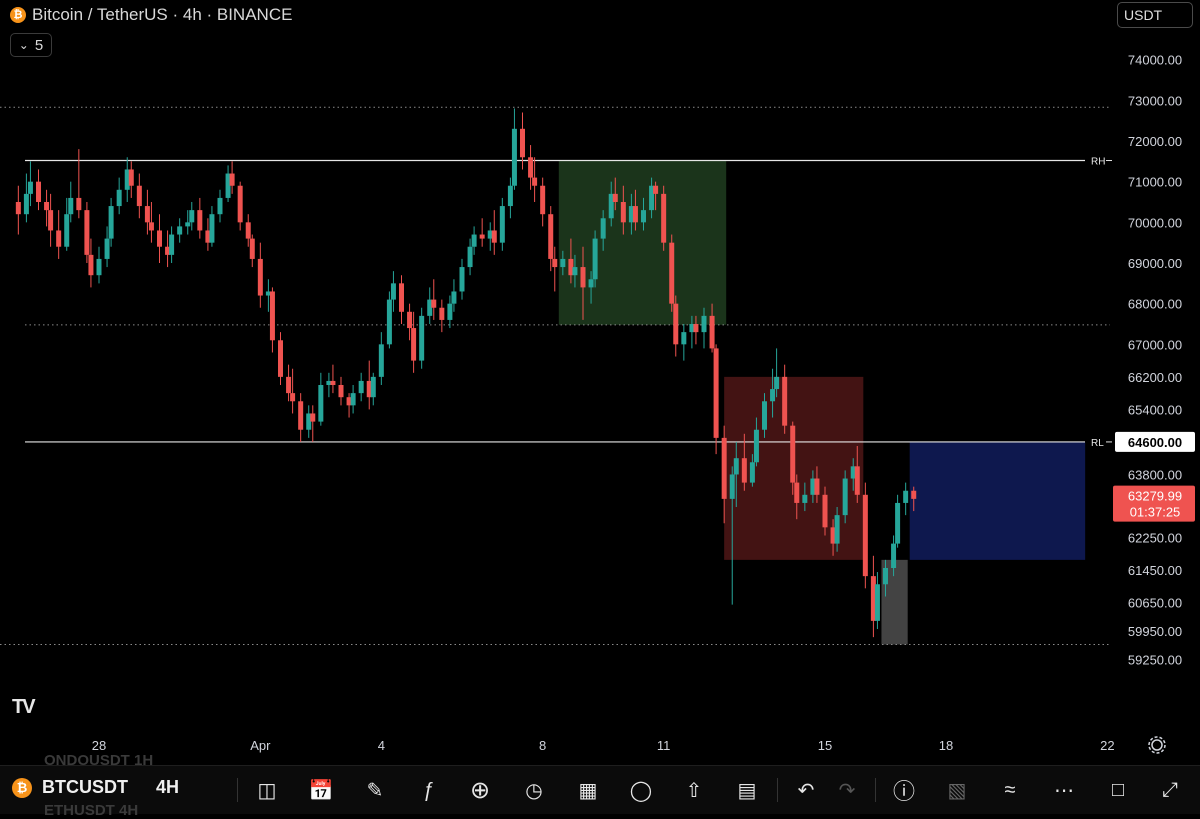 The image size is (1200, 819). What do you see at coordinates (641, 790) in the screenshot?
I see `lightbulb-icon: ◯` at bounding box center [641, 790].